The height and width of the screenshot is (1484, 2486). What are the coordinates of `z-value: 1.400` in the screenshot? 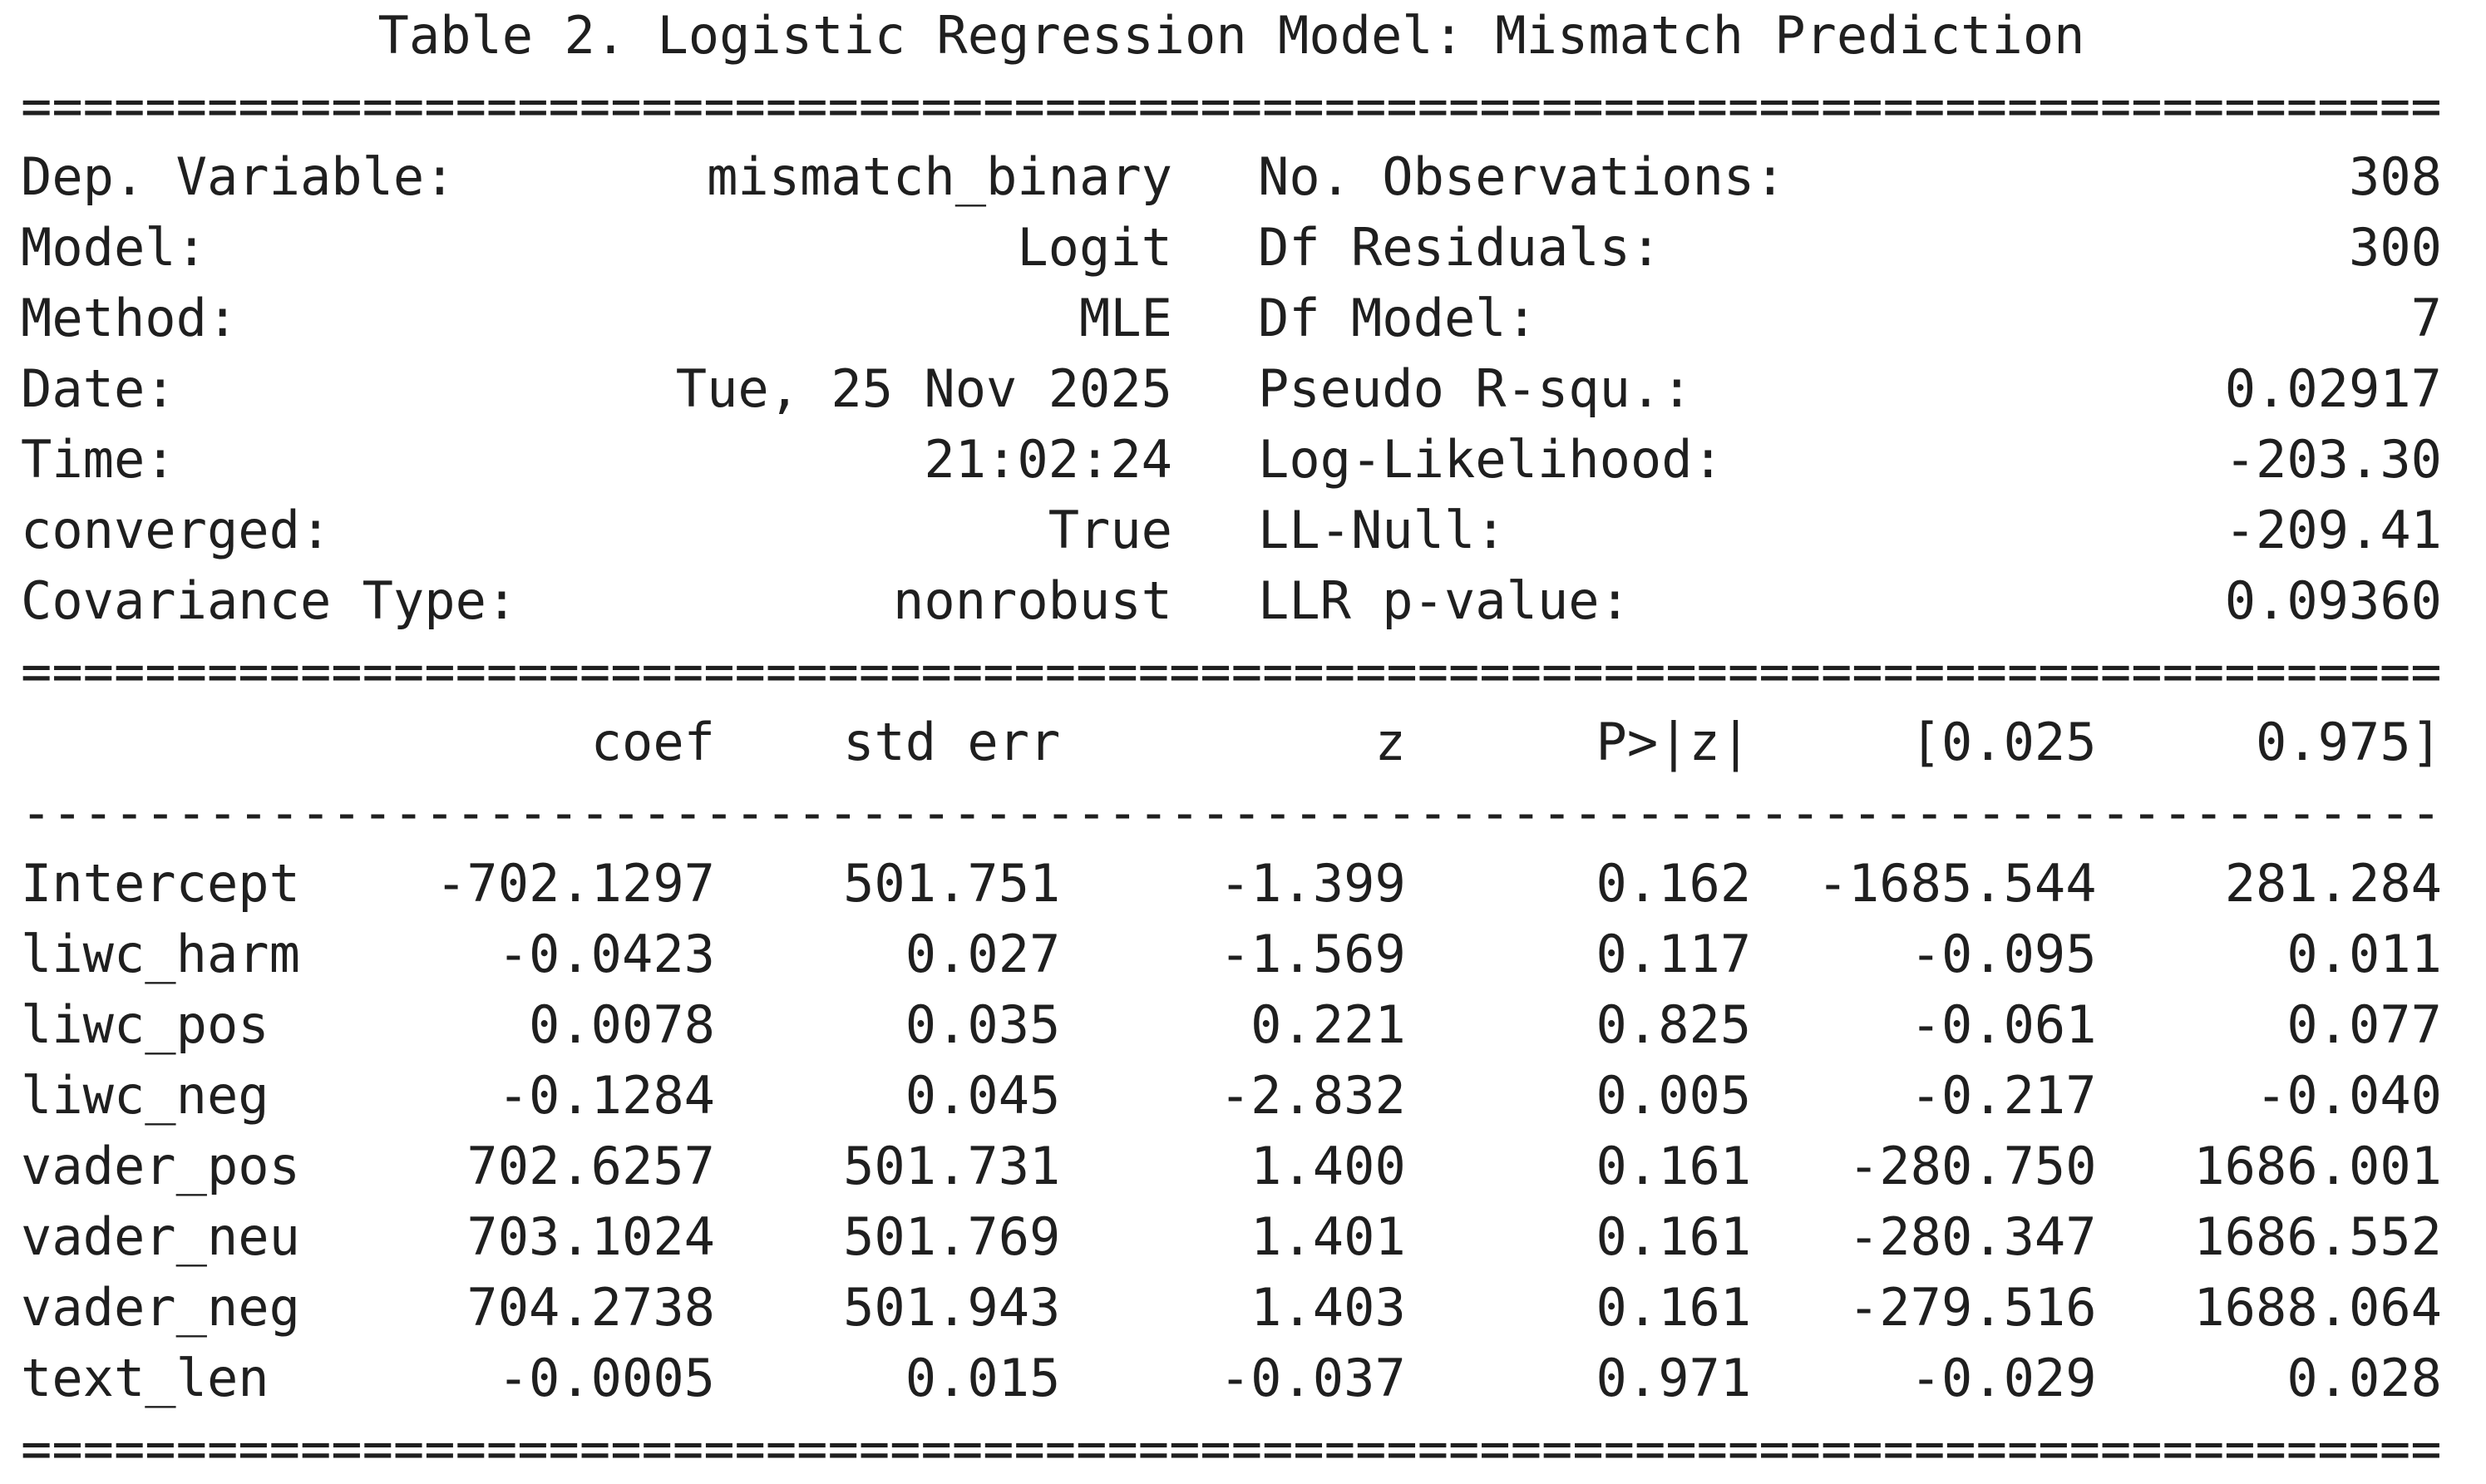 It's located at (1328, 1166).